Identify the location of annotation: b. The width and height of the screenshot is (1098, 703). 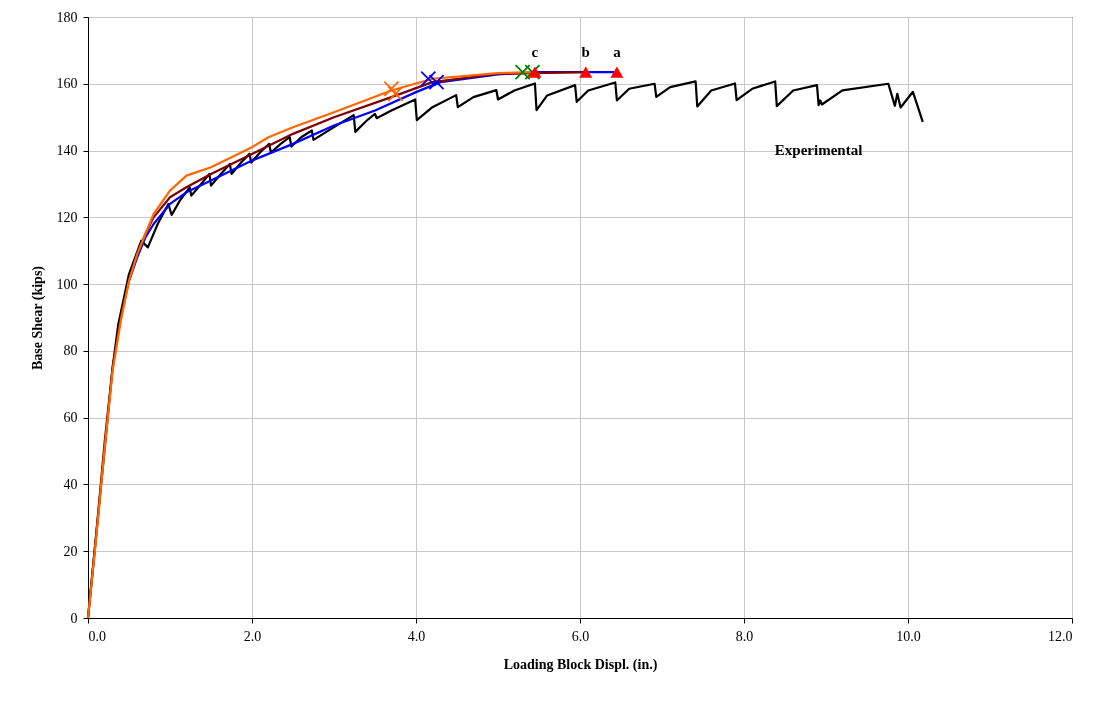
(585, 52).